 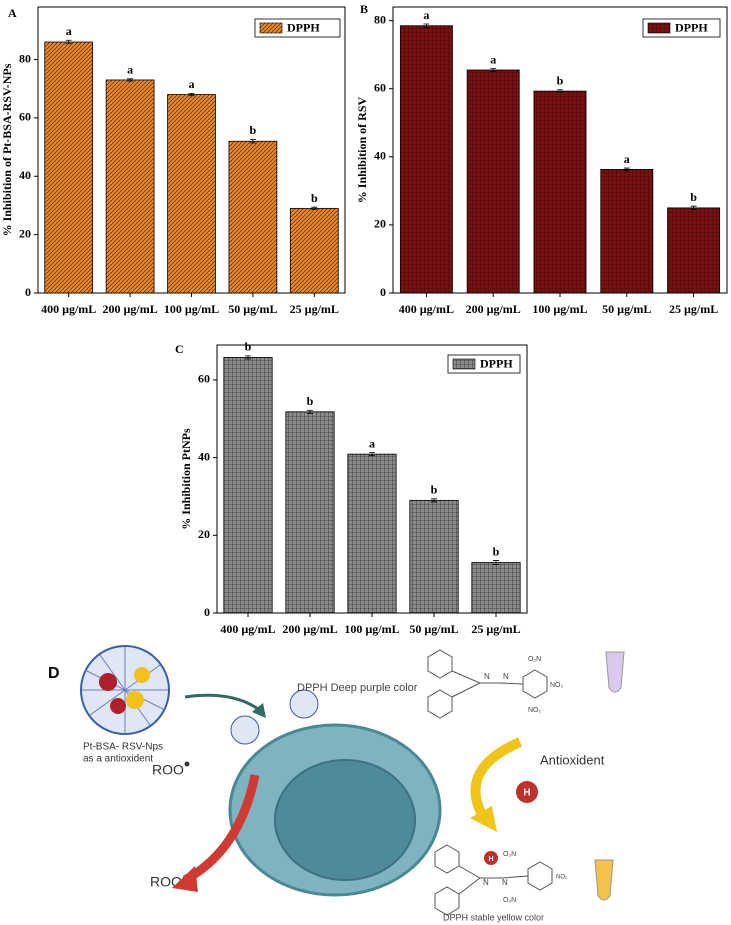 I want to click on y-axis-label: % Inhibition PtNPs, so click(x=186, y=479).